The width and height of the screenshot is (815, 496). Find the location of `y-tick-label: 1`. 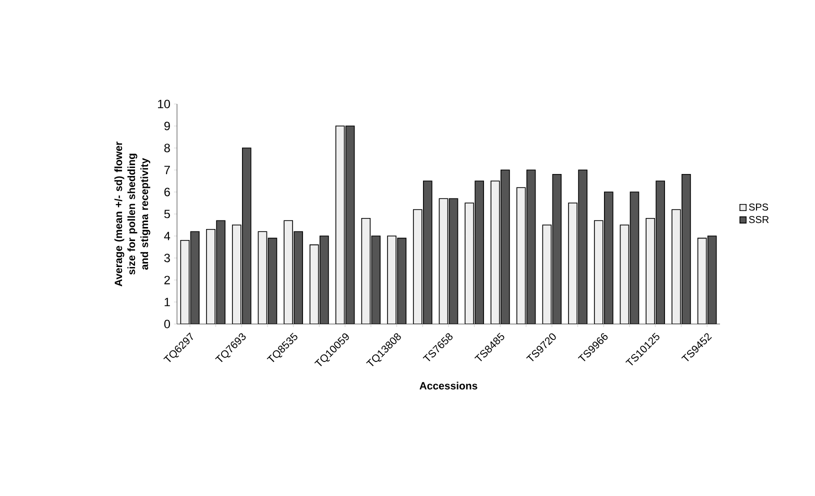

y-tick-label: 1 is located at coordinates (167, 302).